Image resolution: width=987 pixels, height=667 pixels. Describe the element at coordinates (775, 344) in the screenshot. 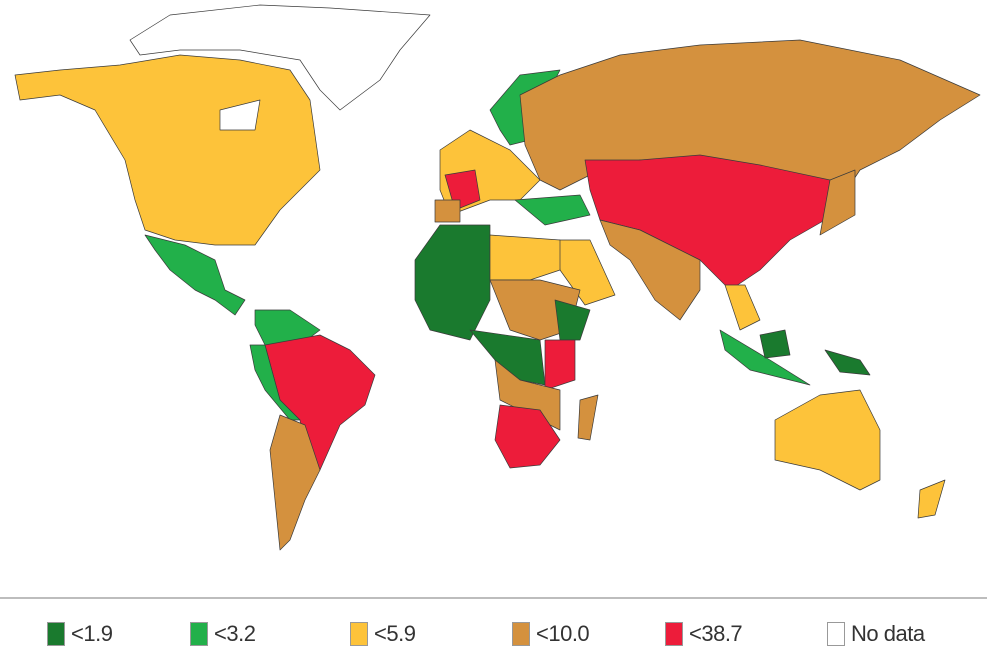

I see `region-borneo` at that location.